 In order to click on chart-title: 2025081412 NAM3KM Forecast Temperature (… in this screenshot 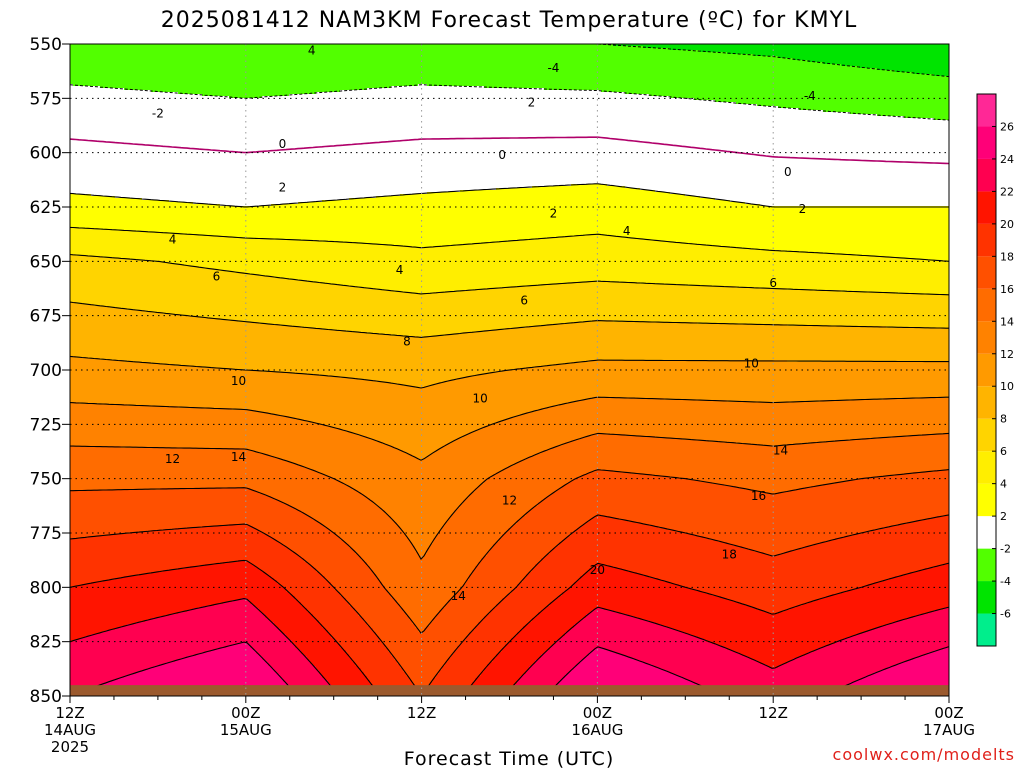, I will do `click(509, 20)`.